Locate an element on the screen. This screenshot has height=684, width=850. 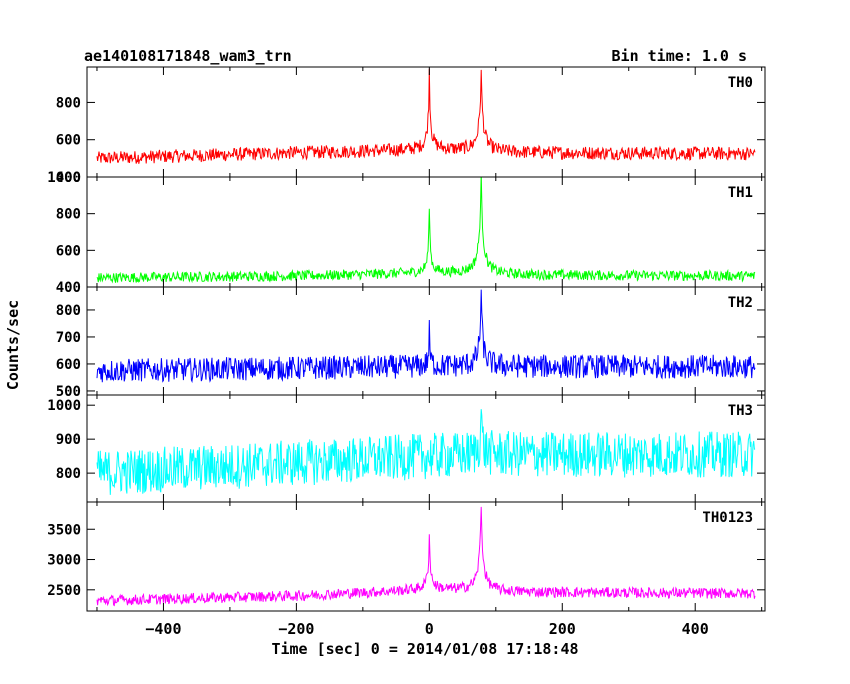
series-line-th3 is located at coordinates (426, 452).